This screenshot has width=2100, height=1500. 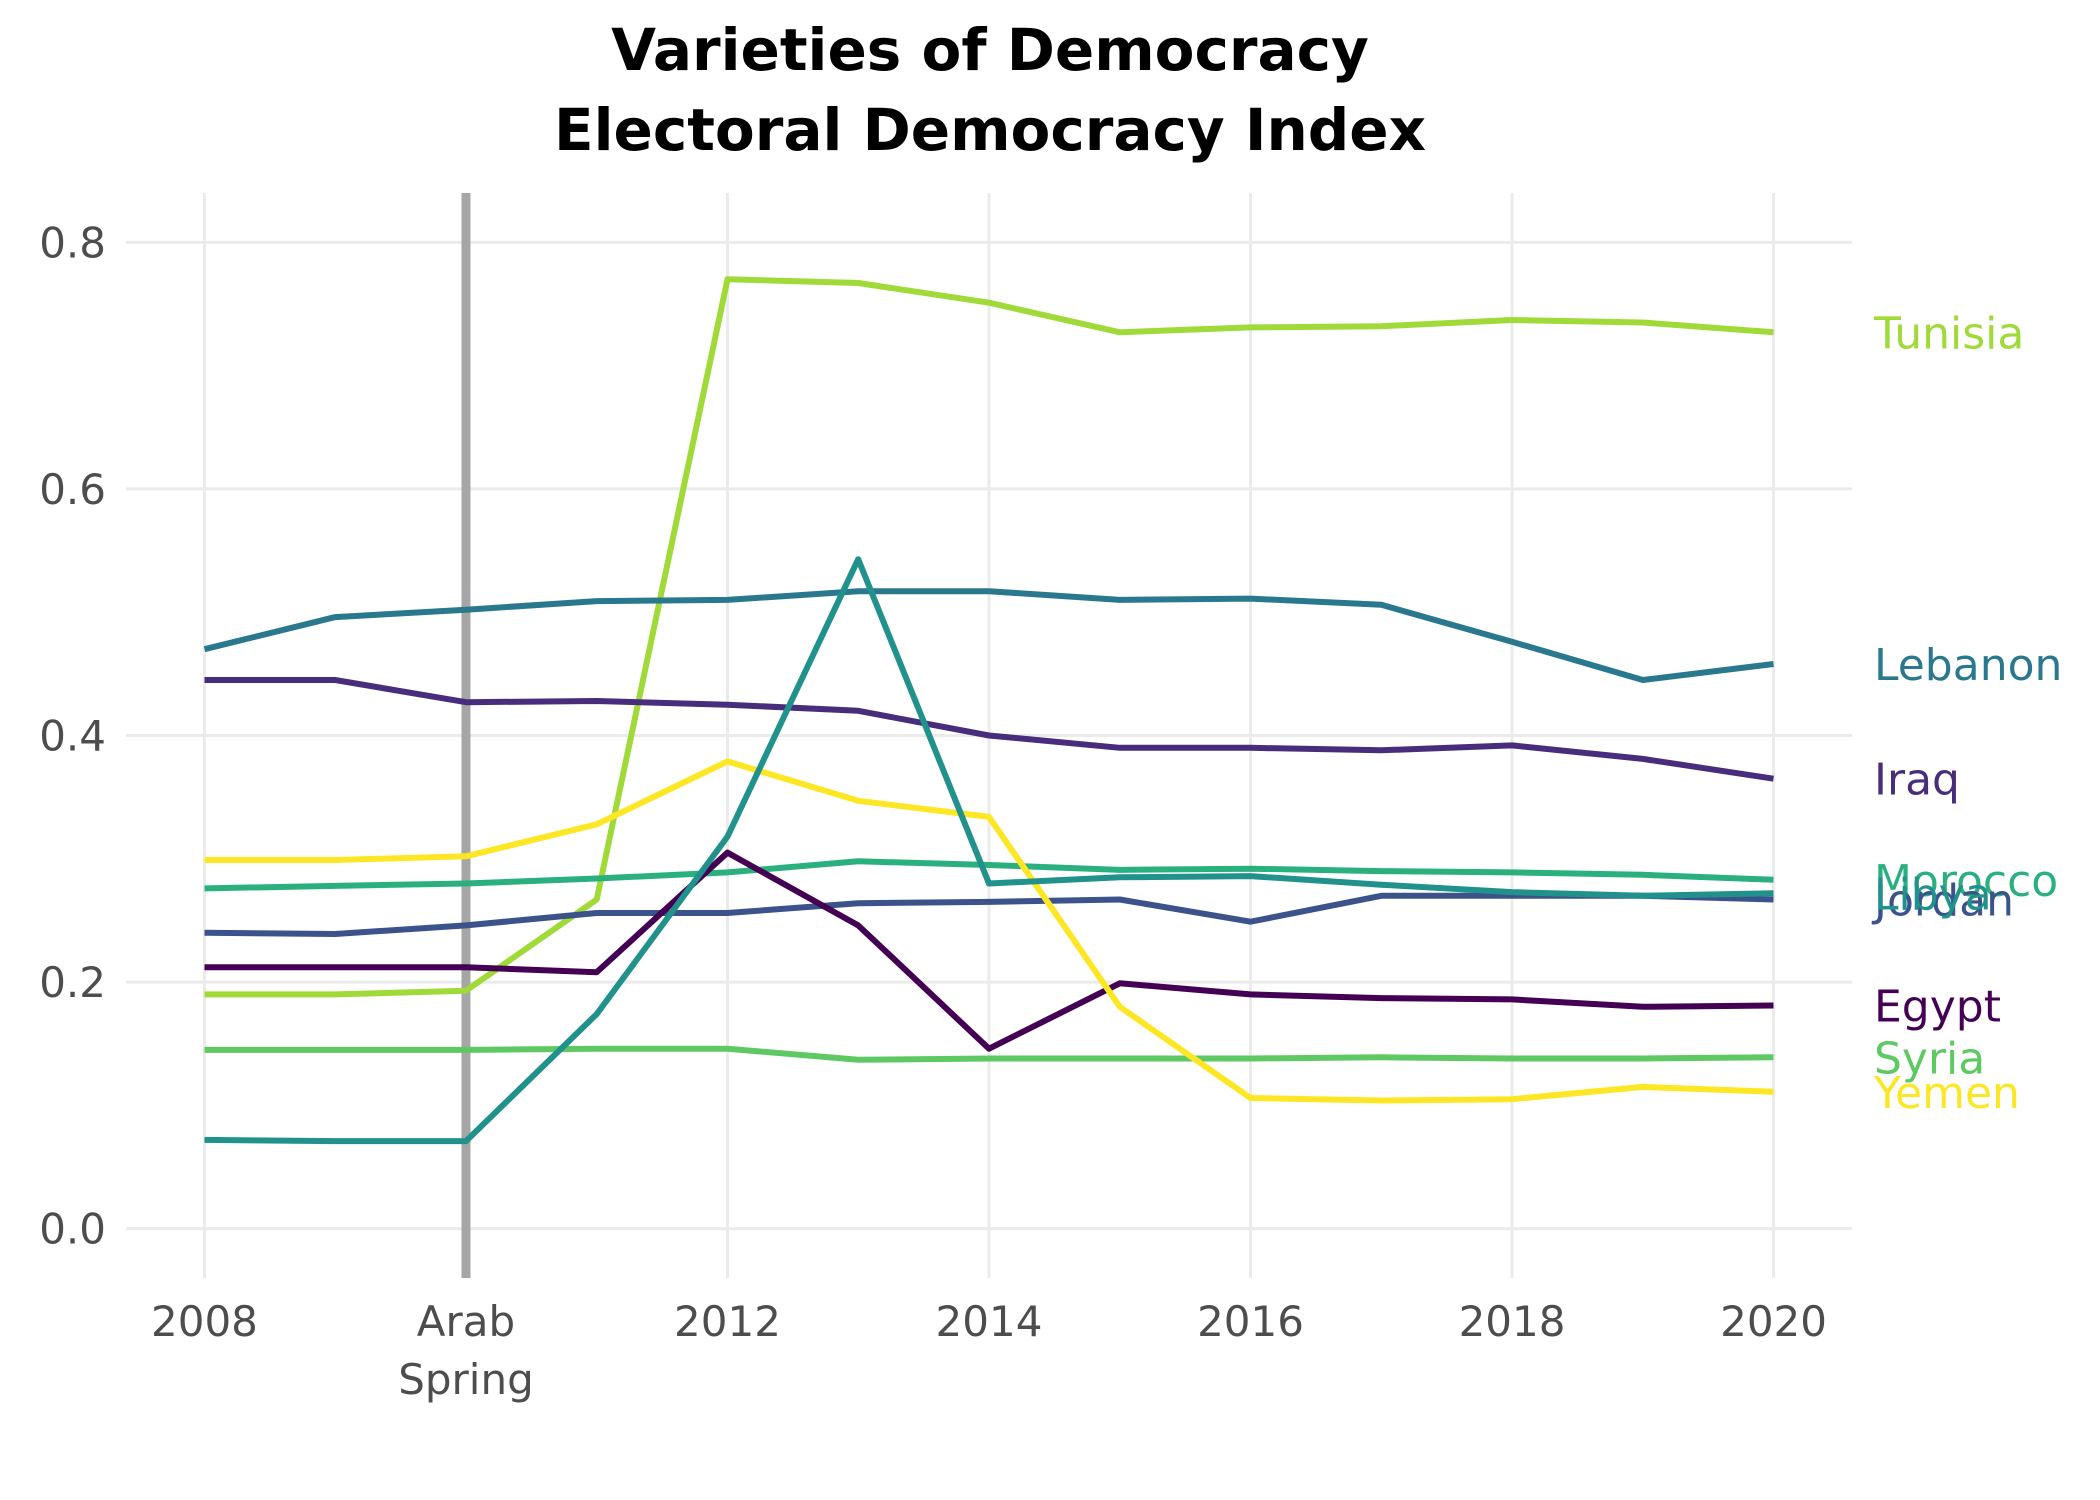 I want to click on x-tick-label: 2018, so click(x=1512, y=1321).